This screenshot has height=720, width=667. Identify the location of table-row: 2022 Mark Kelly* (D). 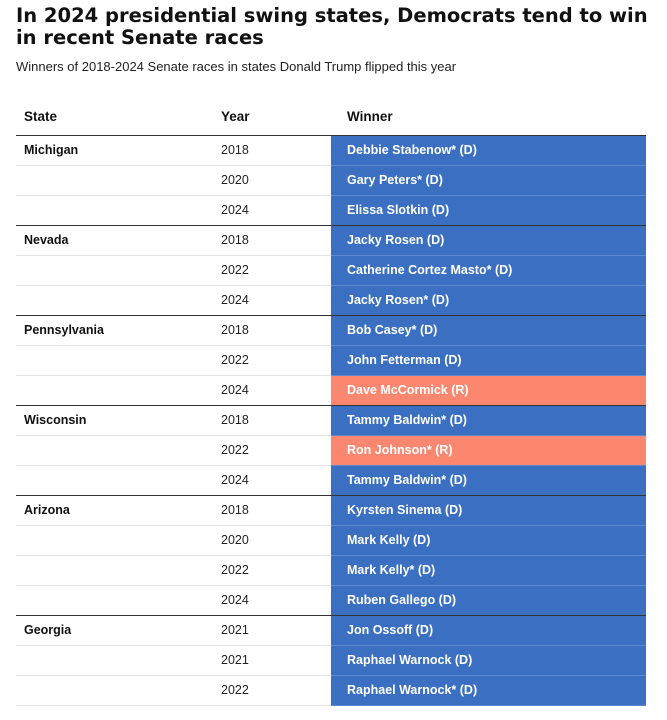
(331, 571).